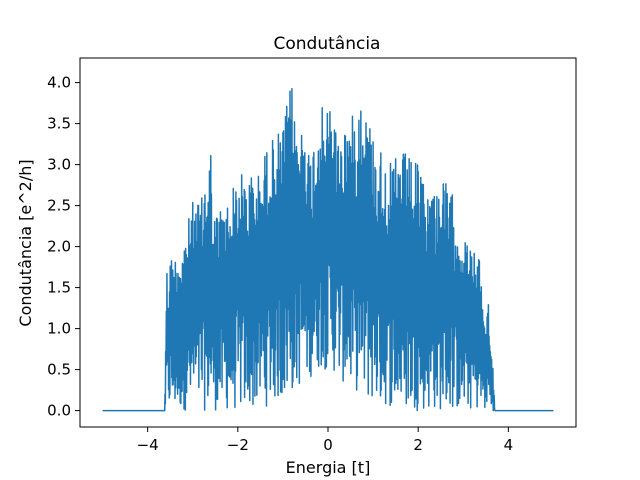 This screenshot has height=480, width=640. I want to click on y-tick-label: 3.0, so click(59, 165).